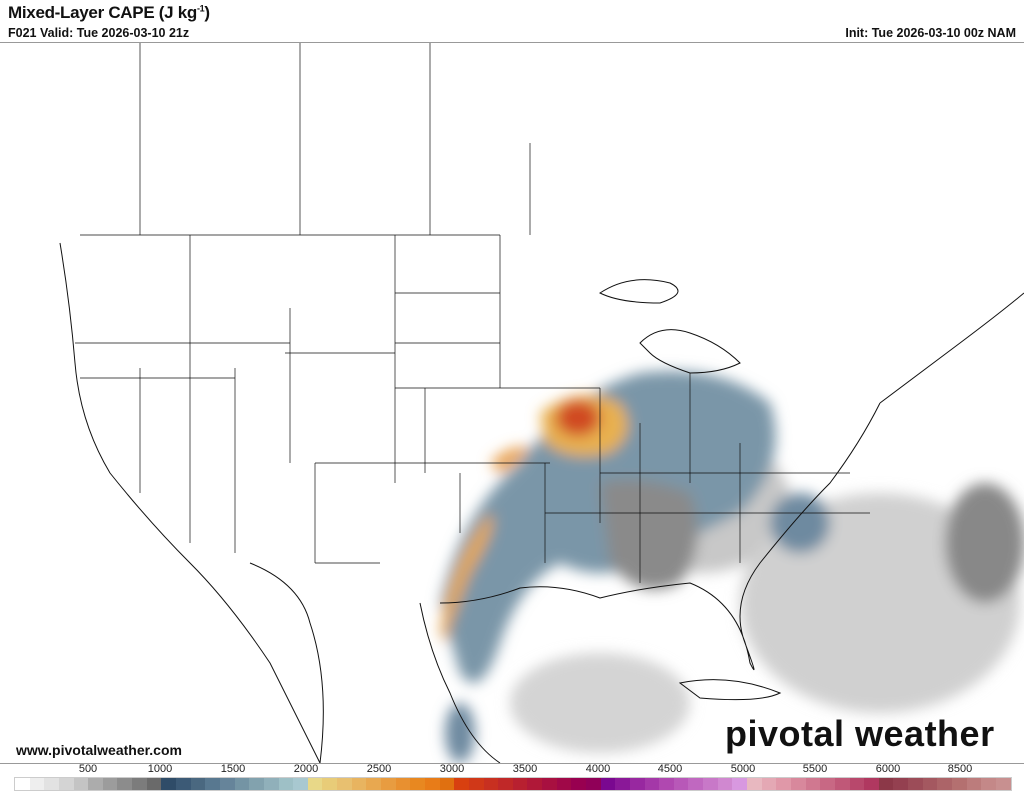 The width and height of the screenshot is (1024, 791). I want to click on mexico-gulf-coast, so click(460, 682).